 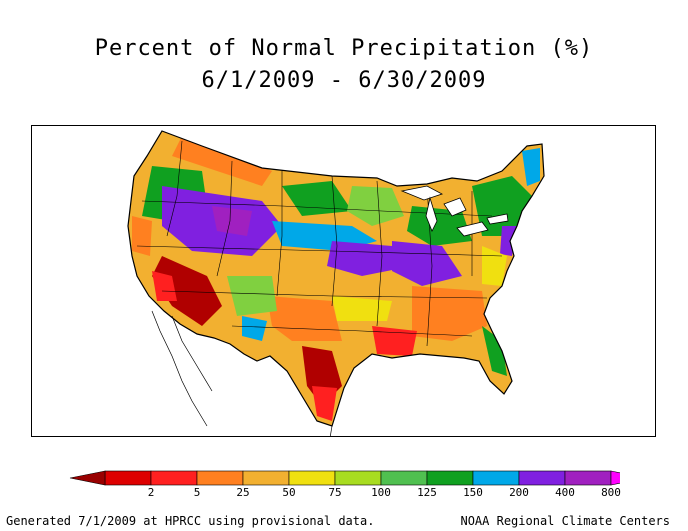 What do you see at coordinates (565, 492) in the screenshot?
I see `legend-tick-label: 400` at bounding box center [565, 492].